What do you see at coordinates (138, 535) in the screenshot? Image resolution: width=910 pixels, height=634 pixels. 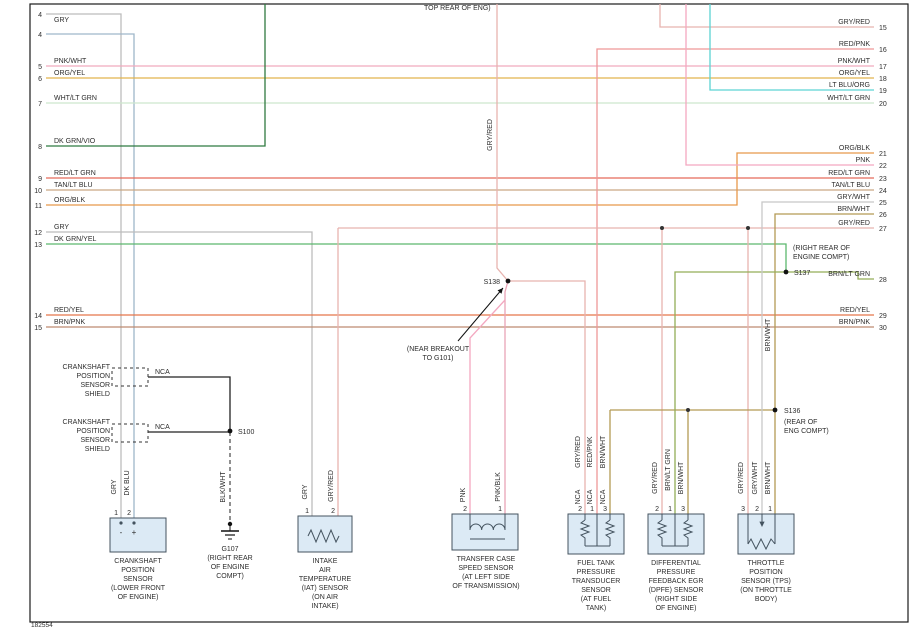 I see `component-box-crankshaft-position-sensor` at bounding box center [138, 535].